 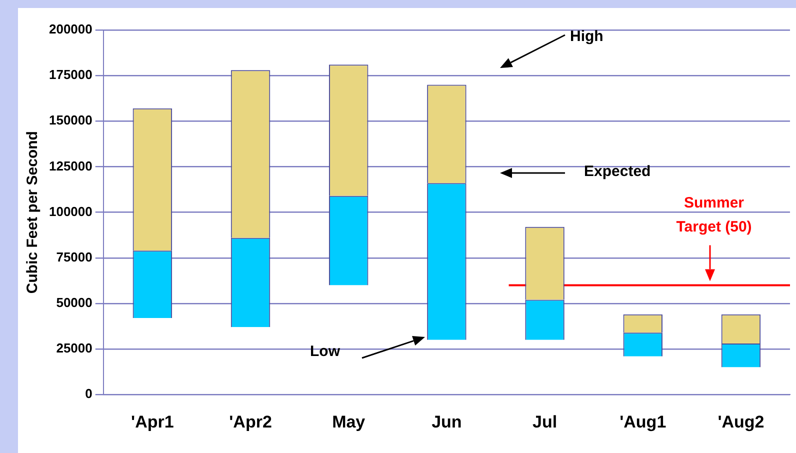 I want to click on y-tick-label: 50000, so click(x=74, y=302).